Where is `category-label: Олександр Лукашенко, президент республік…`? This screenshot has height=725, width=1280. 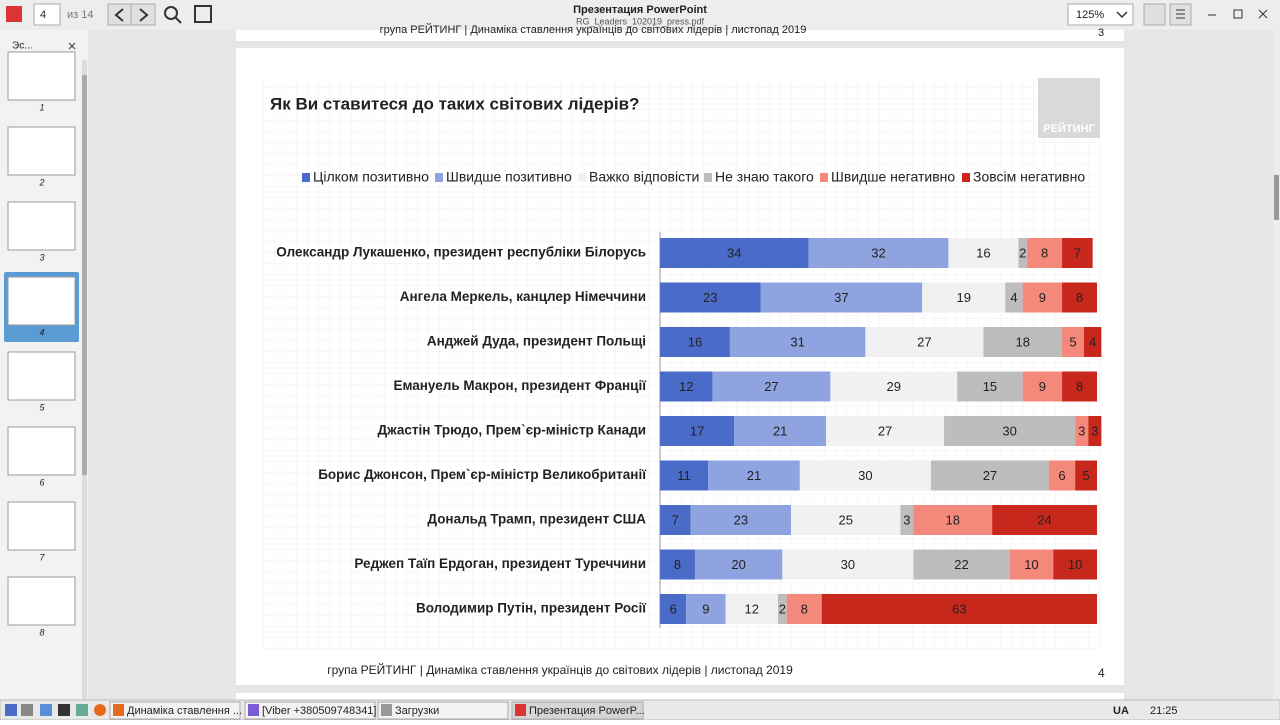 category-label: Олександр Лукашенко, президент республік… is located at coordinates (461, 252).